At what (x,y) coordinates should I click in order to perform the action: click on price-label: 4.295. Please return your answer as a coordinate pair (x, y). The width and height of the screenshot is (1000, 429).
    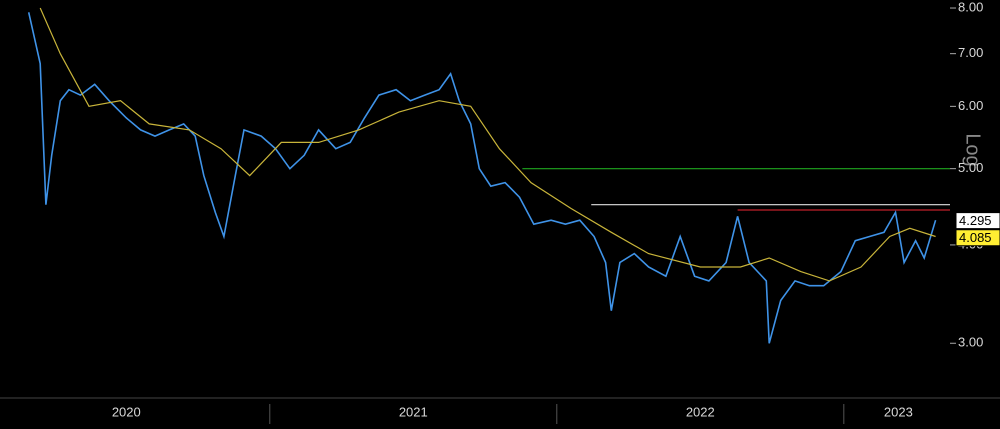
    Looking at the image, I should click on (975, 220).